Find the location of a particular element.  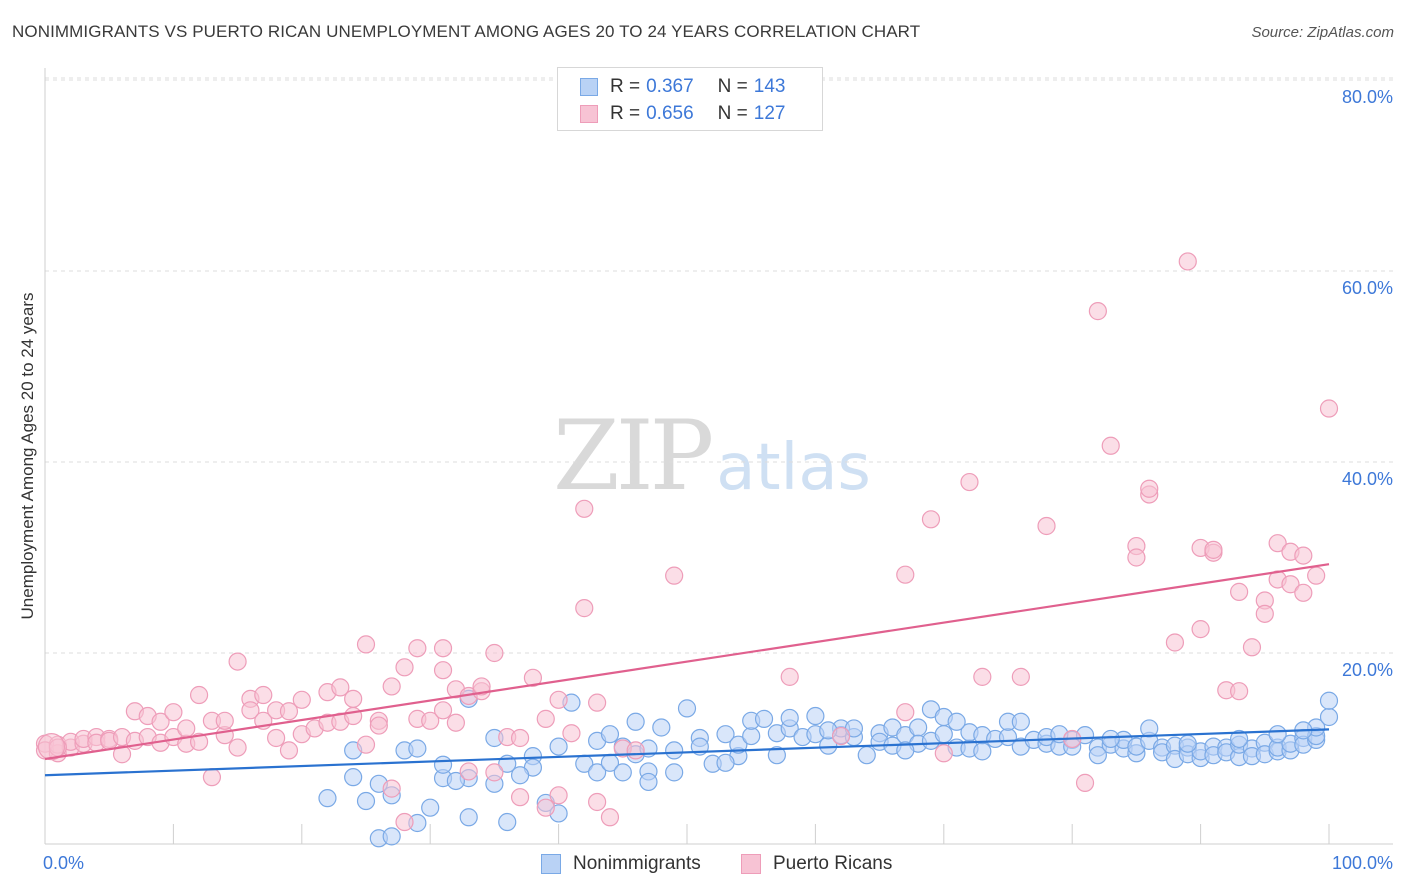

watermark-zip: ZIP is located at coordinates (633, 456).